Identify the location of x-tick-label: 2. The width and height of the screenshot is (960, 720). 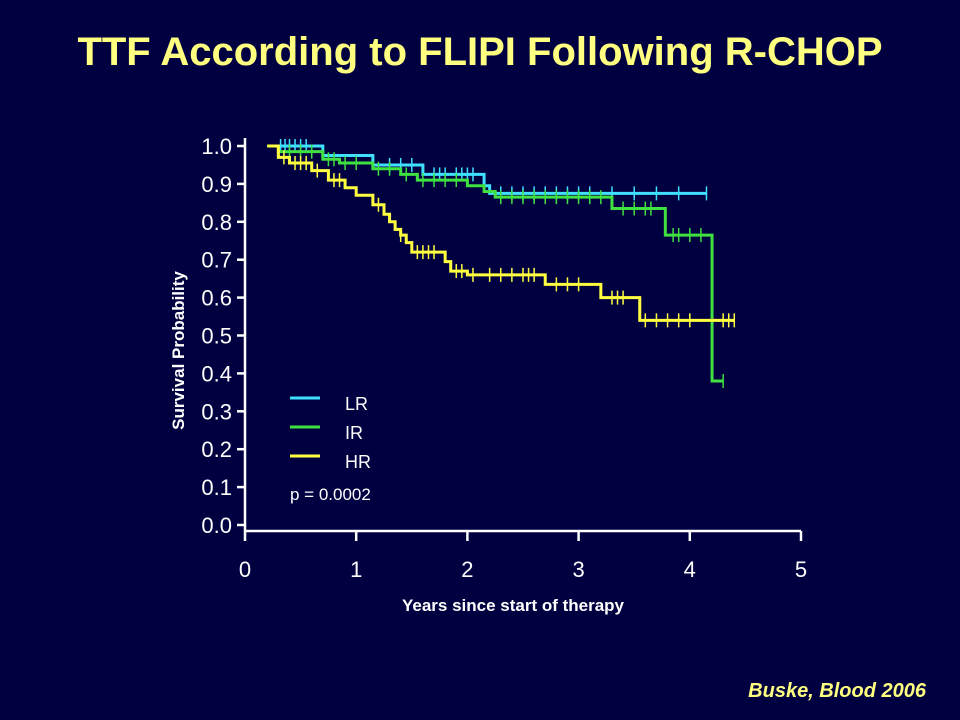
(467, 569).